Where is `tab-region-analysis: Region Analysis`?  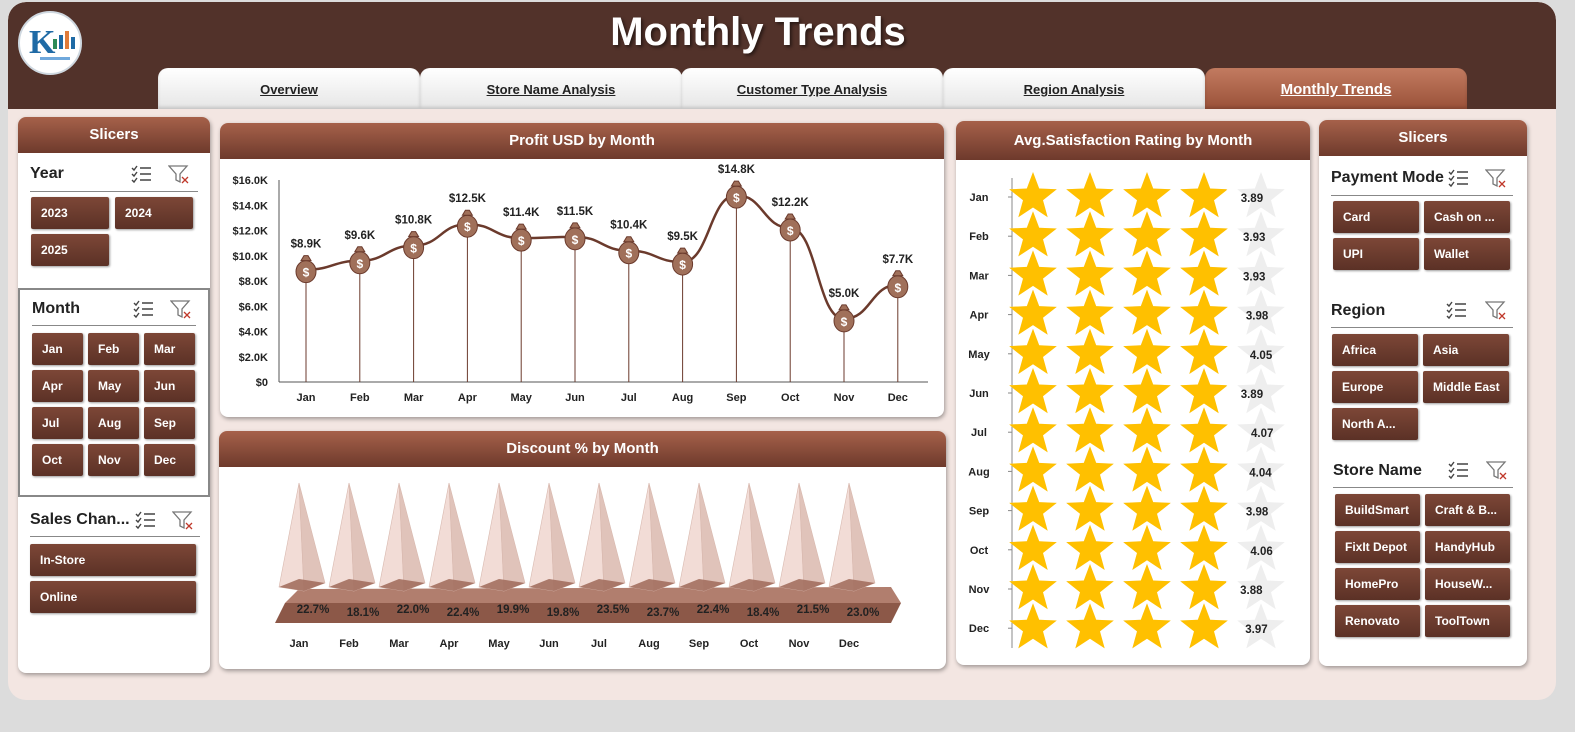
tab-region-analysis: Region Analysis is located at coordinates (1074, 88).